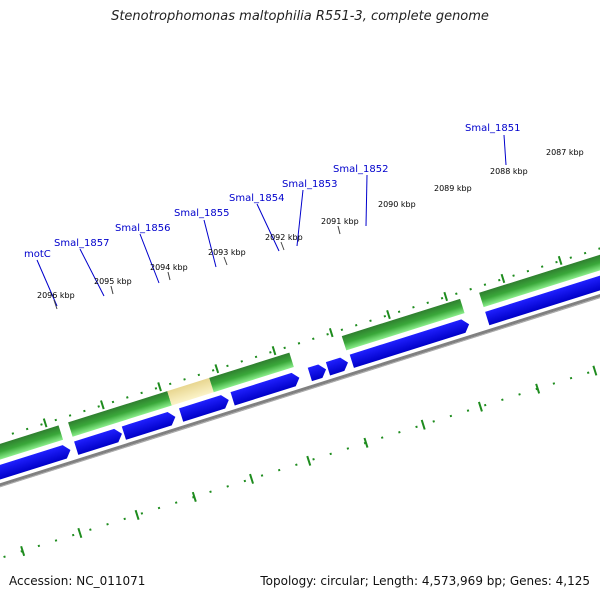  Describe the element at coordinates (169, 267) in the screenshot. I see `tick-label-2094: 2094 kbp` at that location.